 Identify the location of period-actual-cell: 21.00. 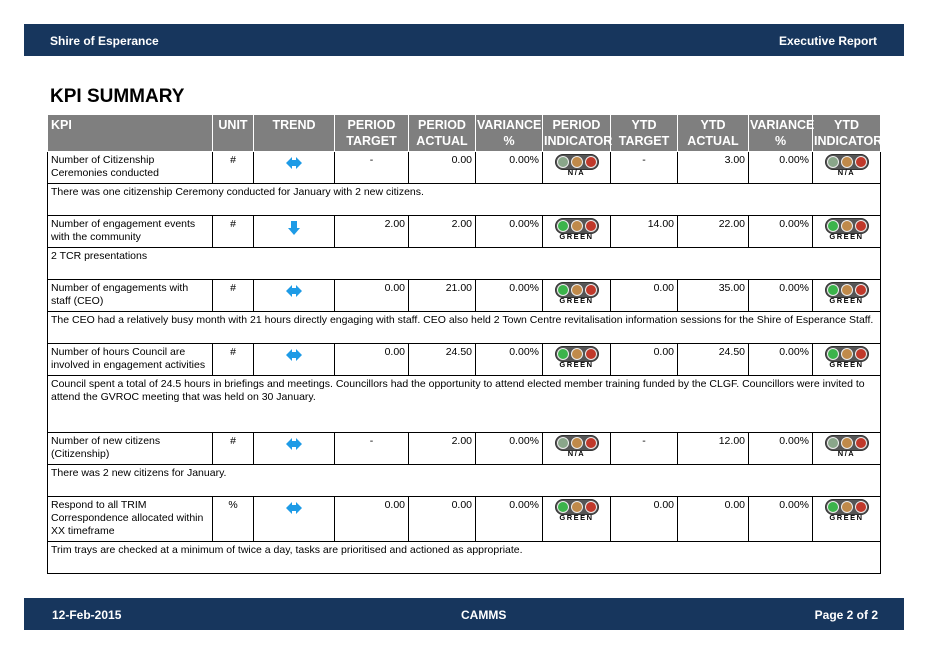
(442, 295).